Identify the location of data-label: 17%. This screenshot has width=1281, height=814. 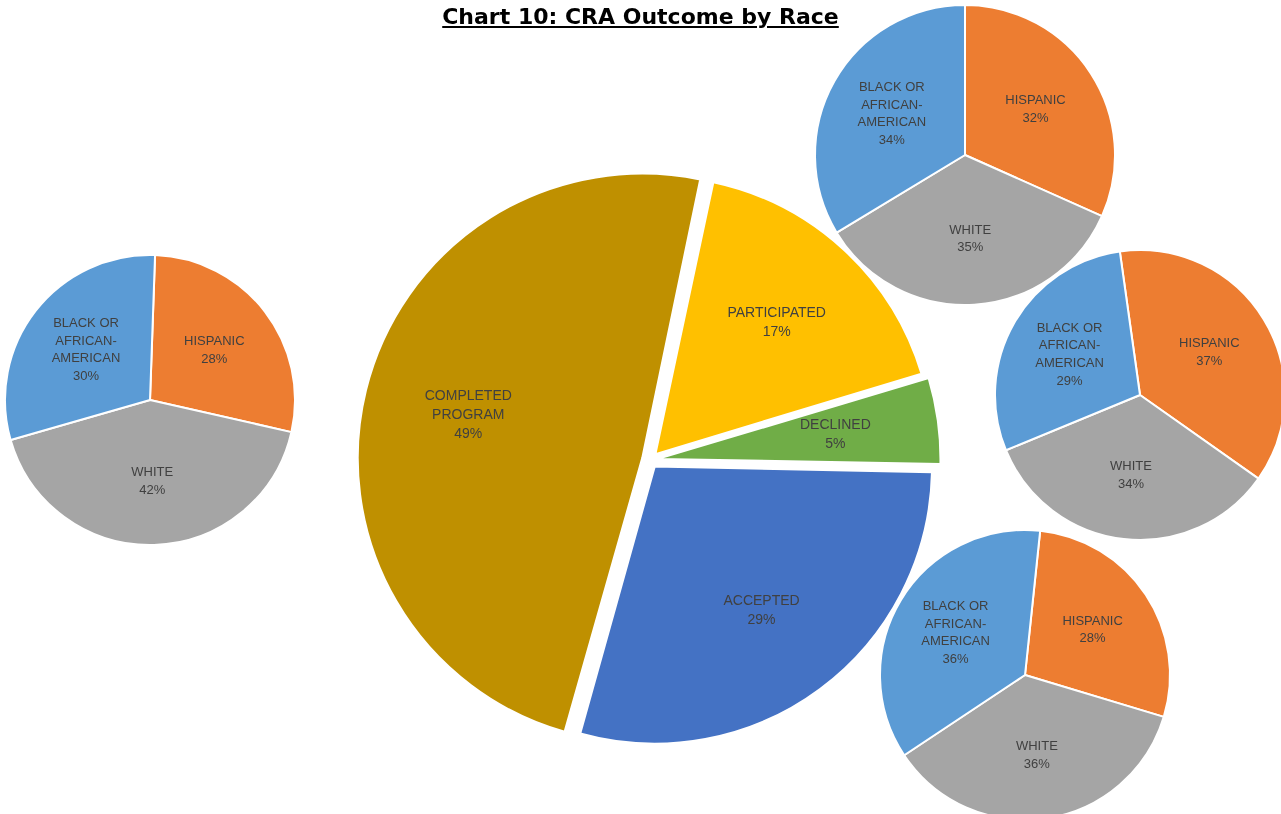
(776, 330).